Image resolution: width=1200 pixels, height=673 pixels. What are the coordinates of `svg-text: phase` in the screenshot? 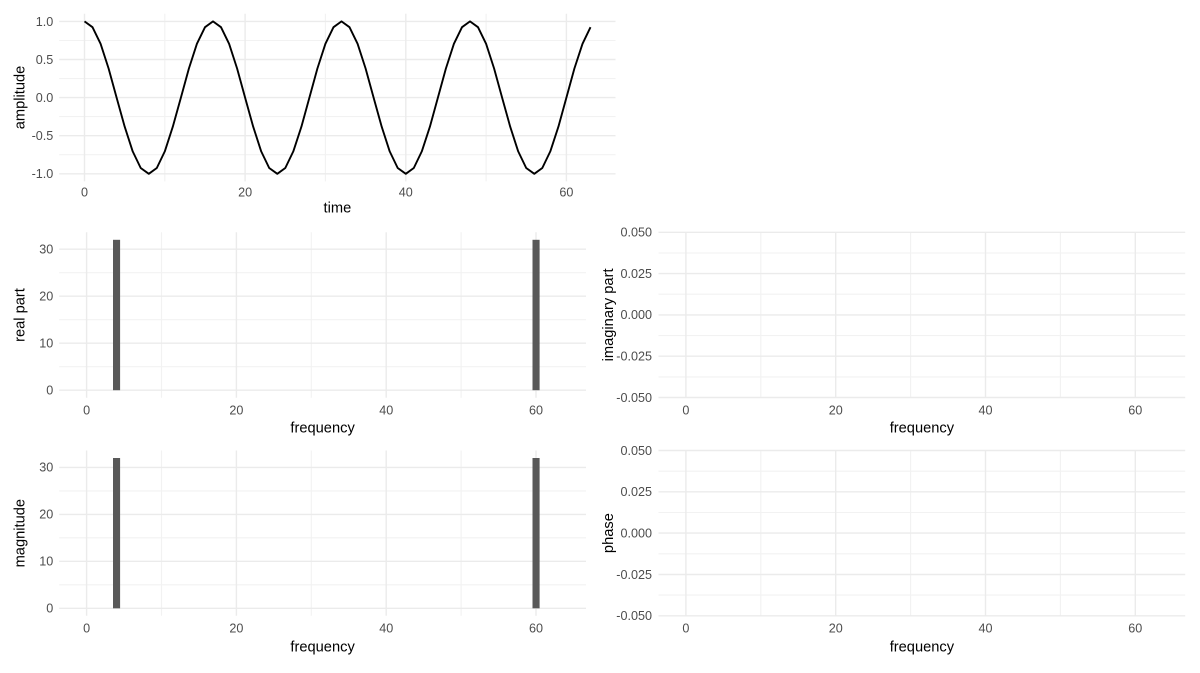 It's located at (609, 533).